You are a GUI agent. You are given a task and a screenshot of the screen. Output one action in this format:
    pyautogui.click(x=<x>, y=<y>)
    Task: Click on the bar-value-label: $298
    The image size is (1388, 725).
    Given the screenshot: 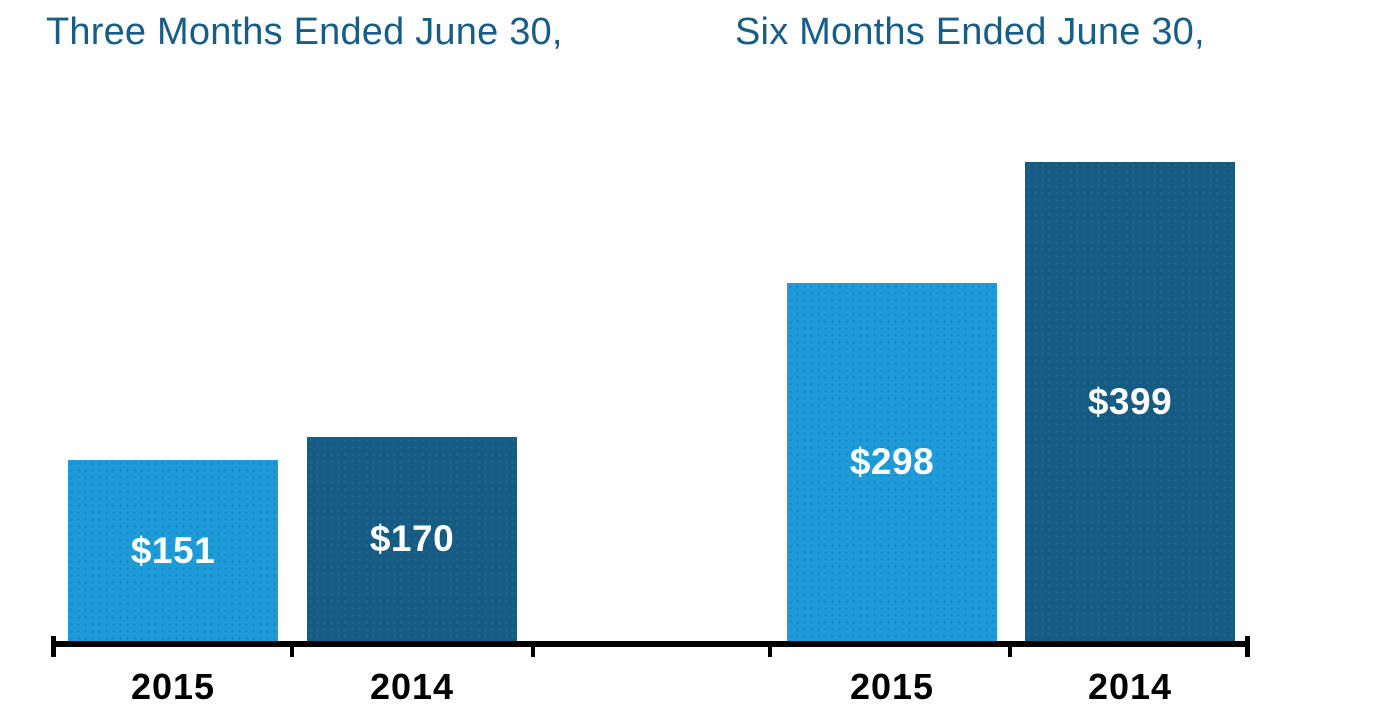 What is the action you would take?
    pyautogui.click(x=892, y=461)
    